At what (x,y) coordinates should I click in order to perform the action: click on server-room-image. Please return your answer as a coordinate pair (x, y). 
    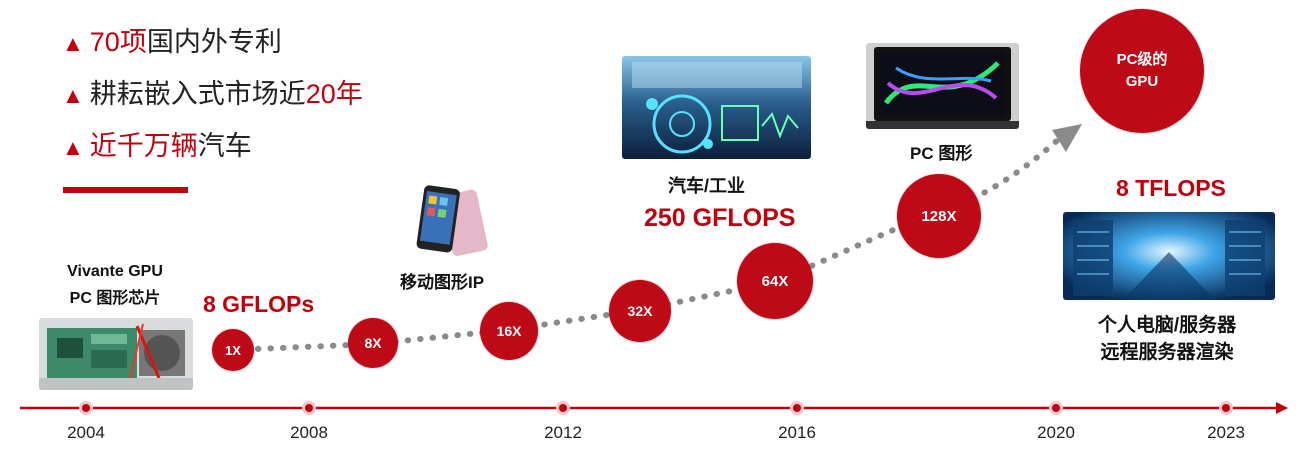
    Looking at the image, I should click on (1169, 256).